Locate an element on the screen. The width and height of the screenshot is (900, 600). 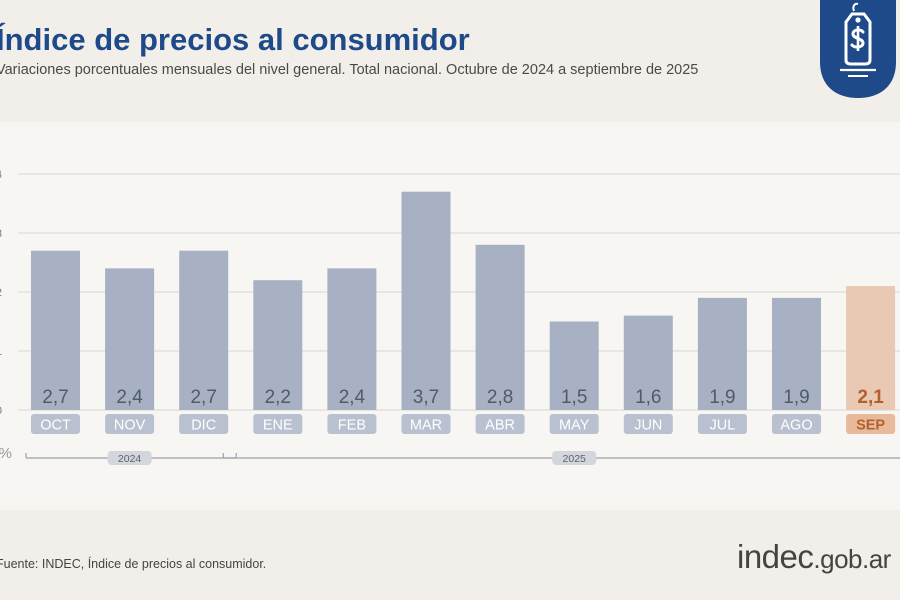
category-label: OCT is located at coordinates (55, 426).